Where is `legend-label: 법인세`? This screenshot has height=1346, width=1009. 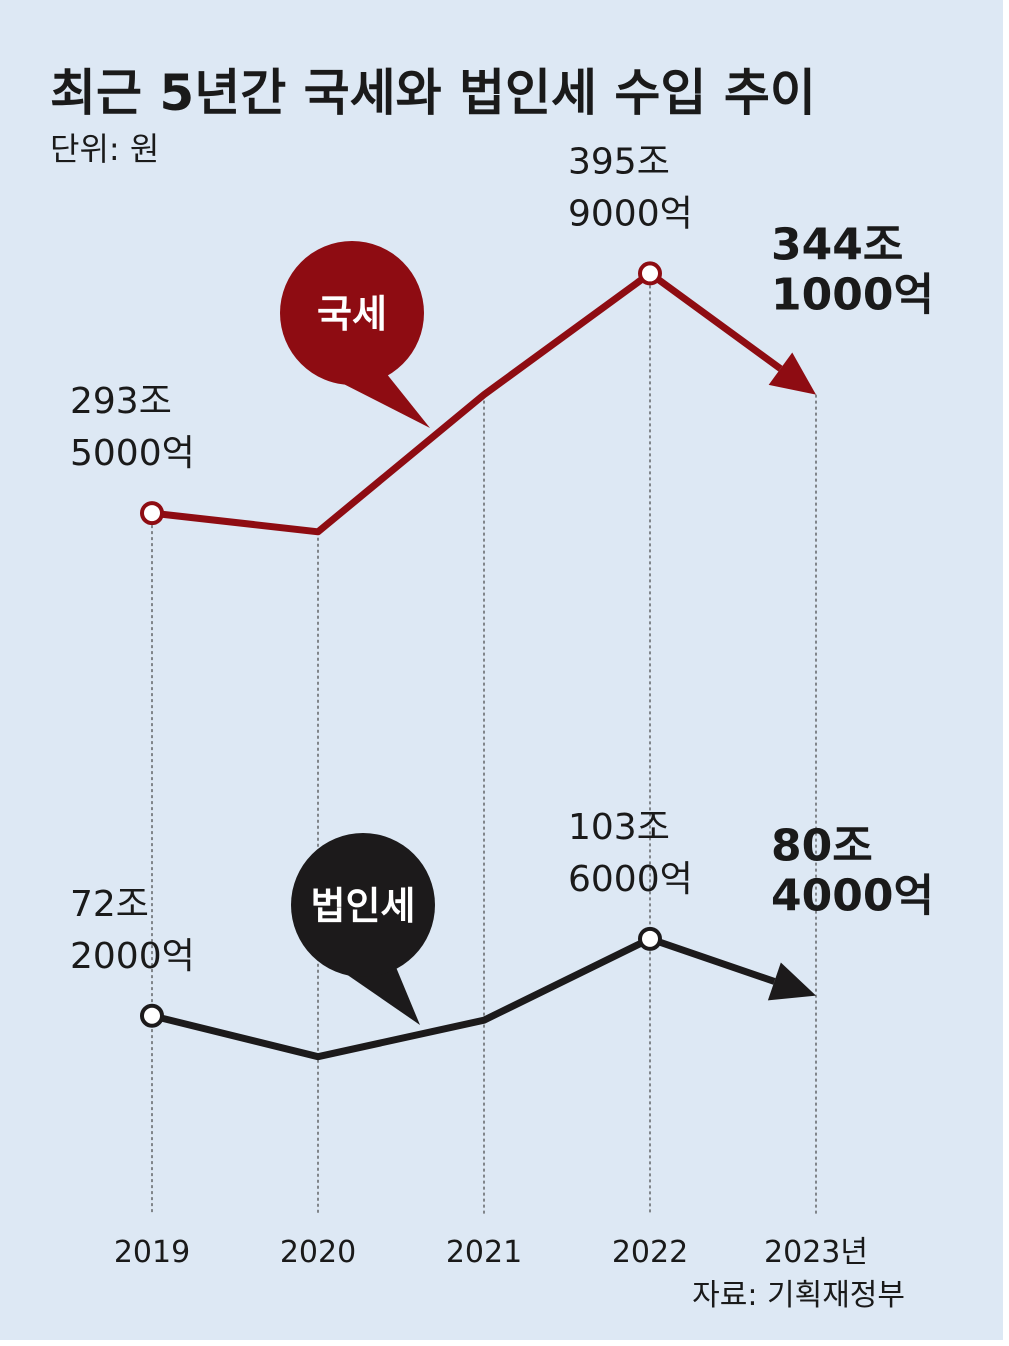 legend-label: 법인세 is located at coordinates (363, 906).